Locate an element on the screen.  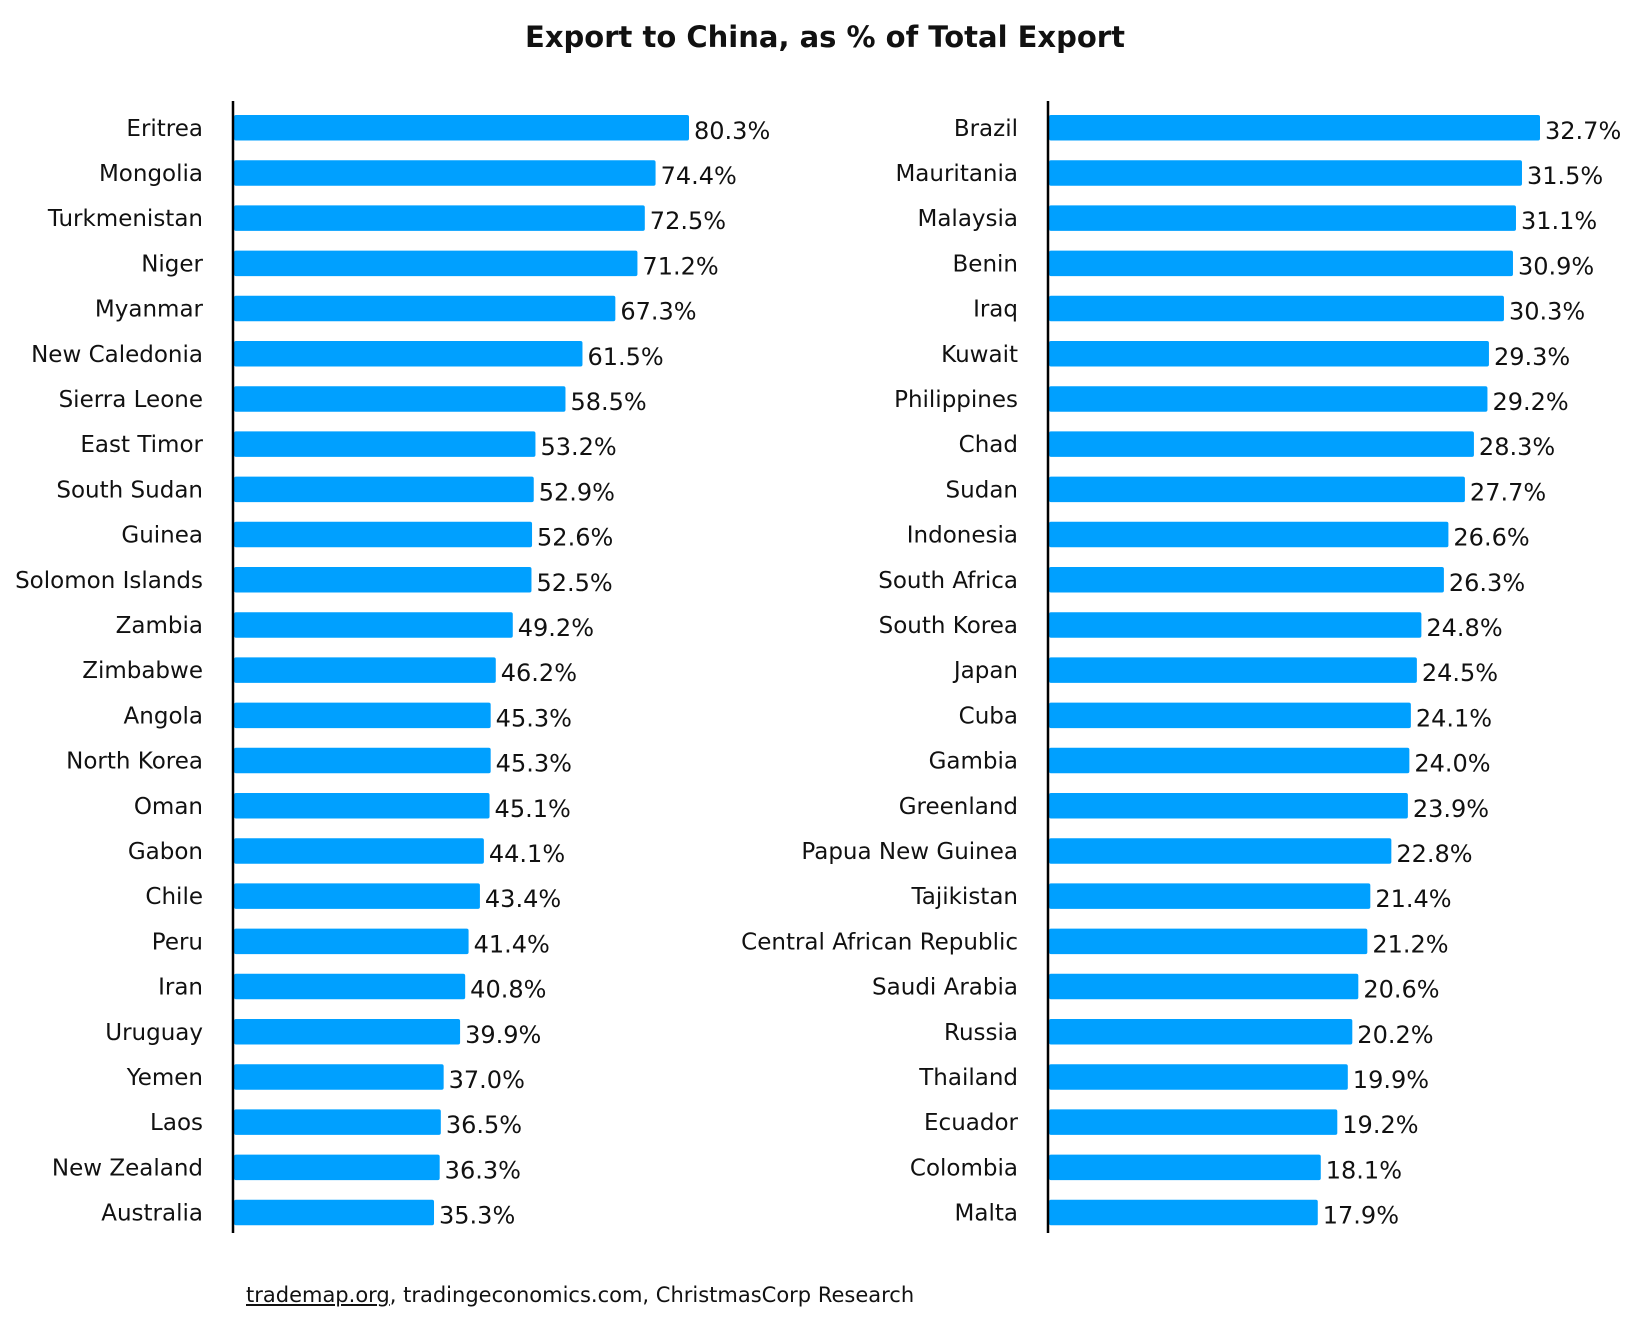
value-label: 67.3% is located at coordinates (658, 312).